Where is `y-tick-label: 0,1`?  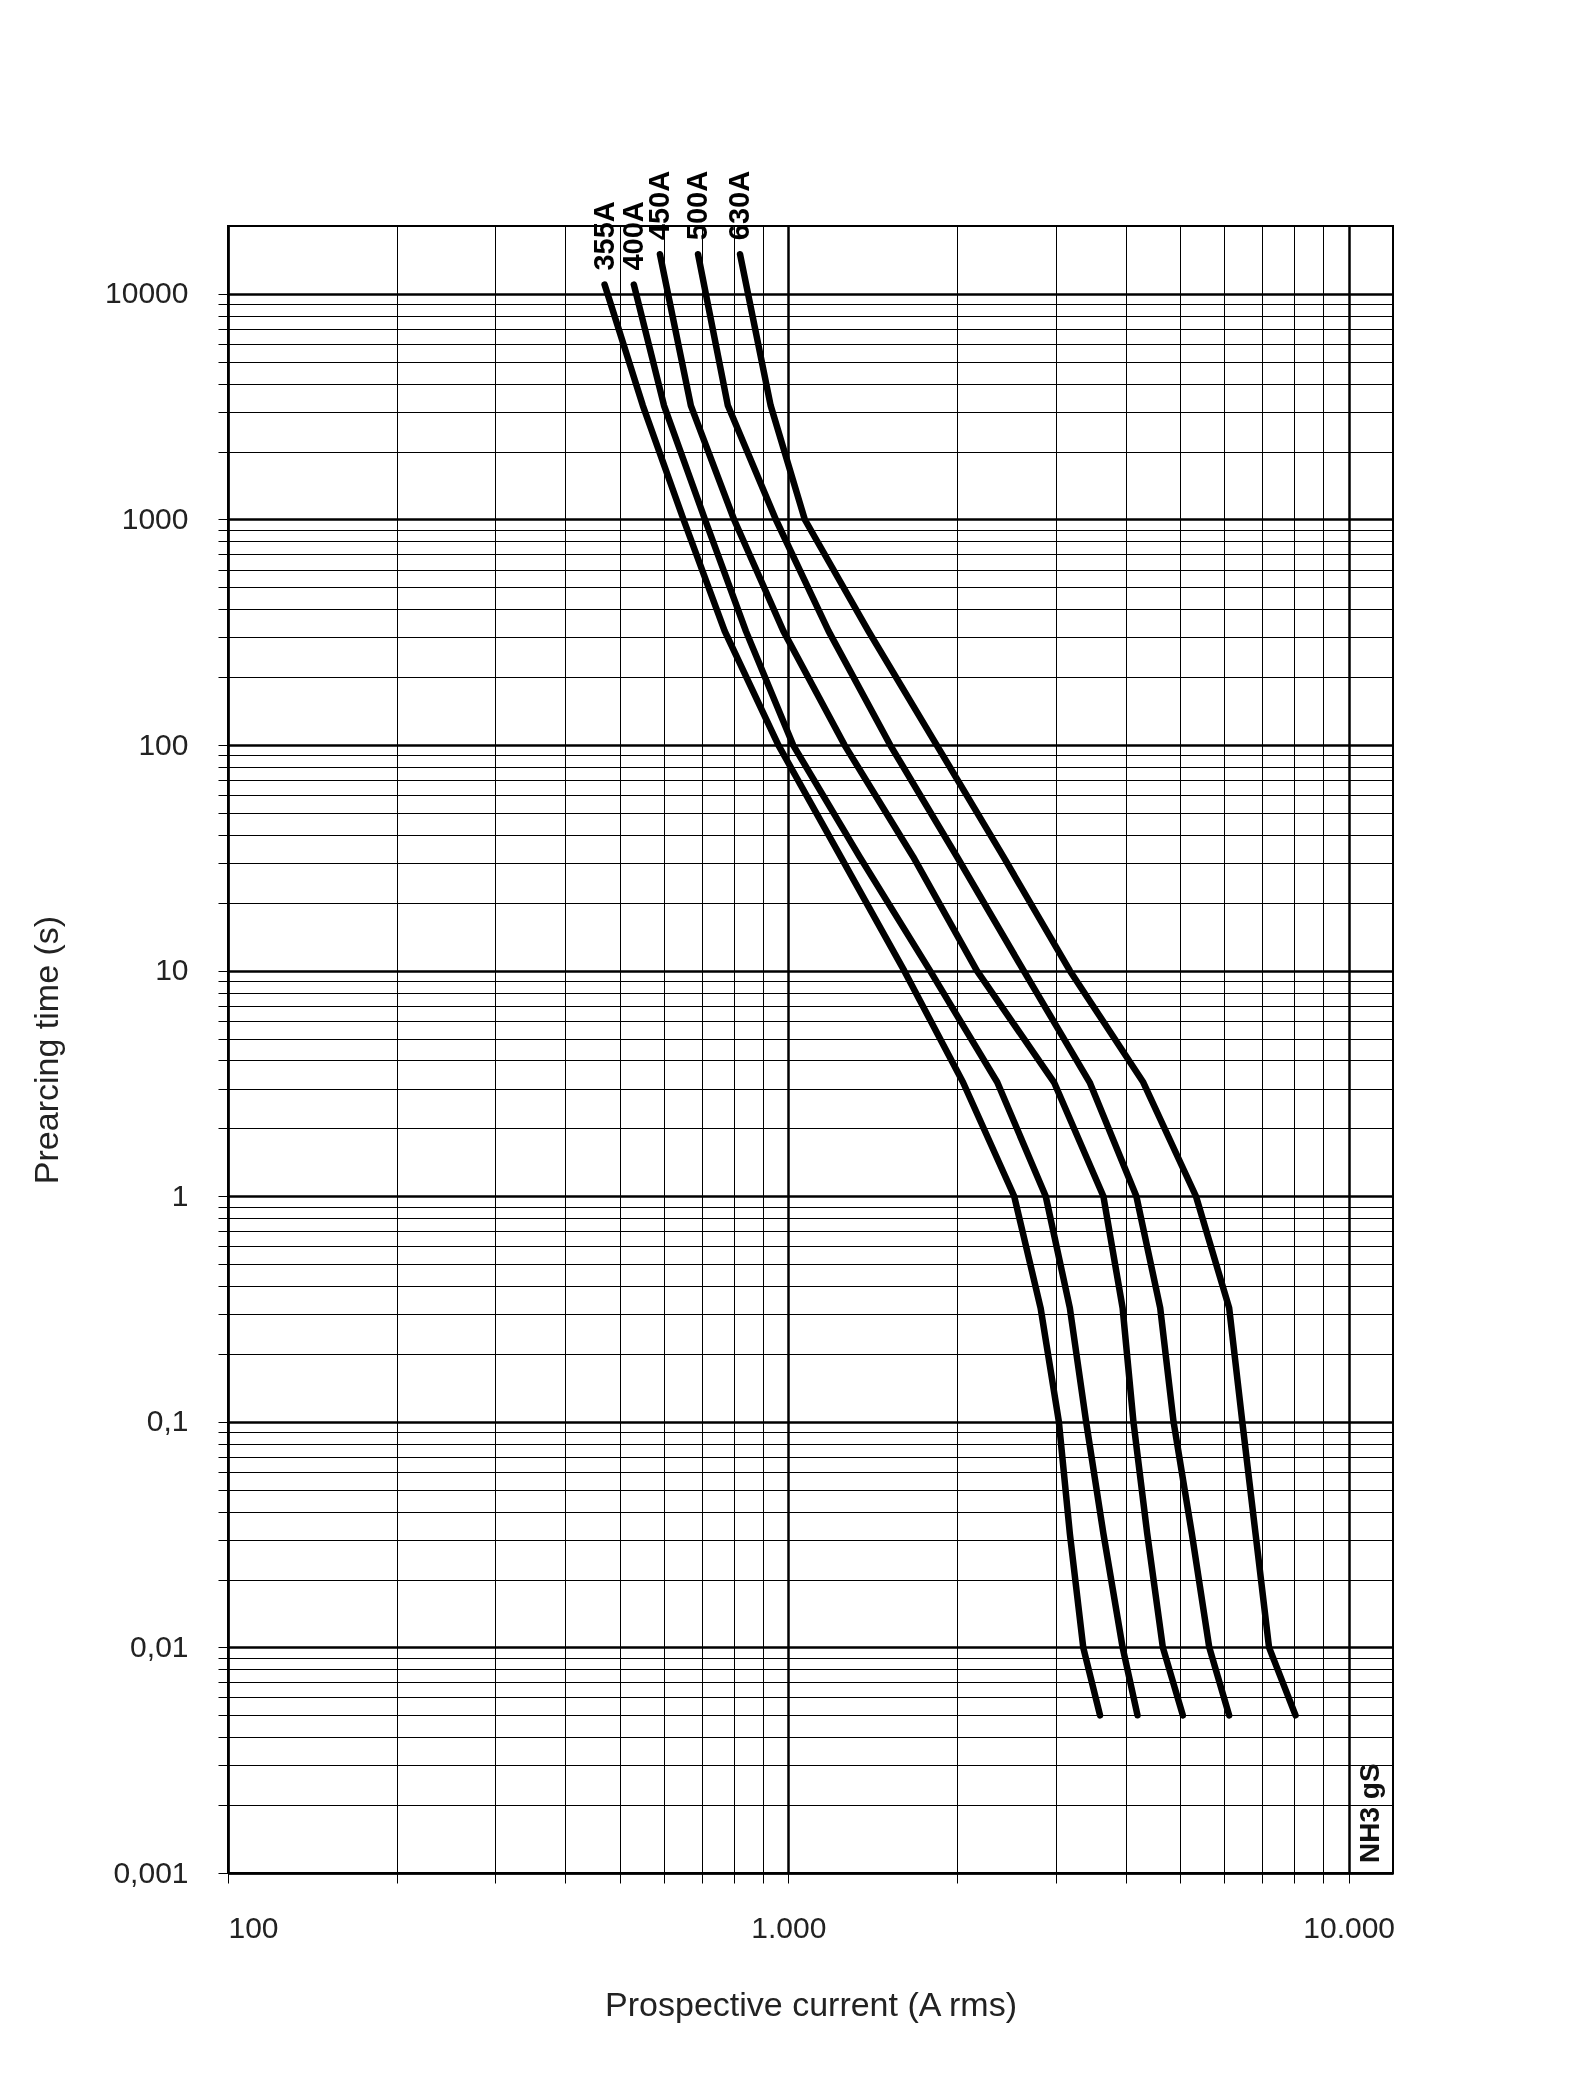 y-tick-label: 0,1 is located at coordinates (167, 1421).